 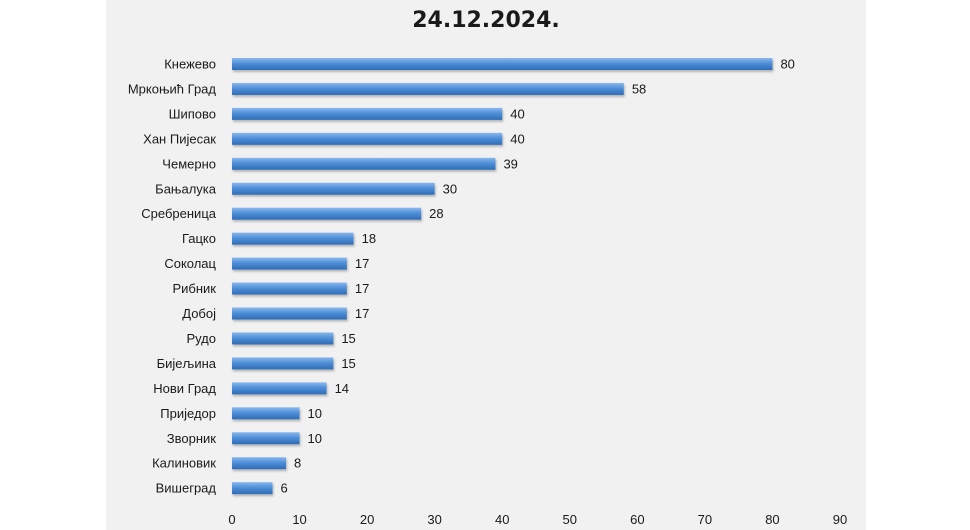 What do you see at coordinates (184, 463) in the screenshot?
I see `category-label: Калиновик` at bounding box center [184, 463].